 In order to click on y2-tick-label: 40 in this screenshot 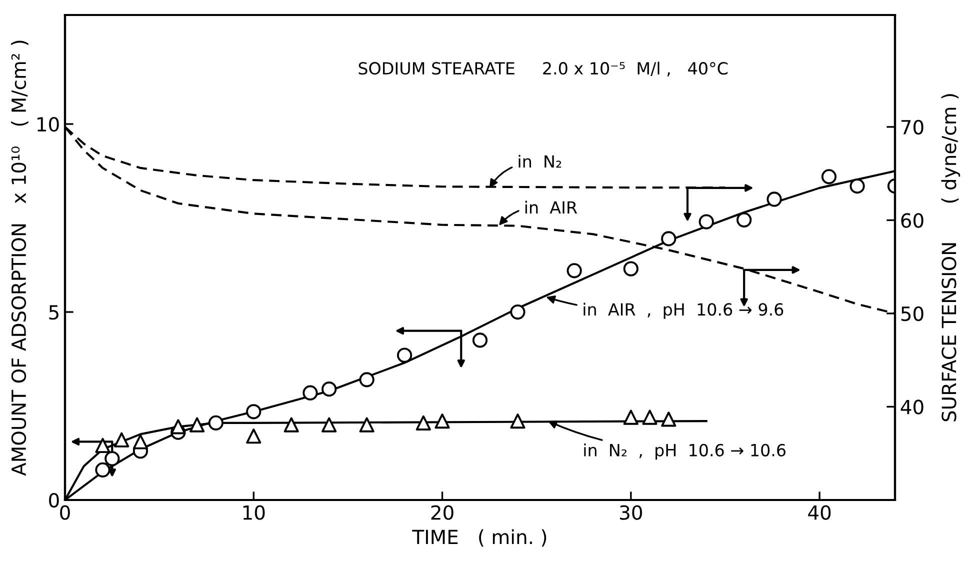, I will do `click(912, 407)`.